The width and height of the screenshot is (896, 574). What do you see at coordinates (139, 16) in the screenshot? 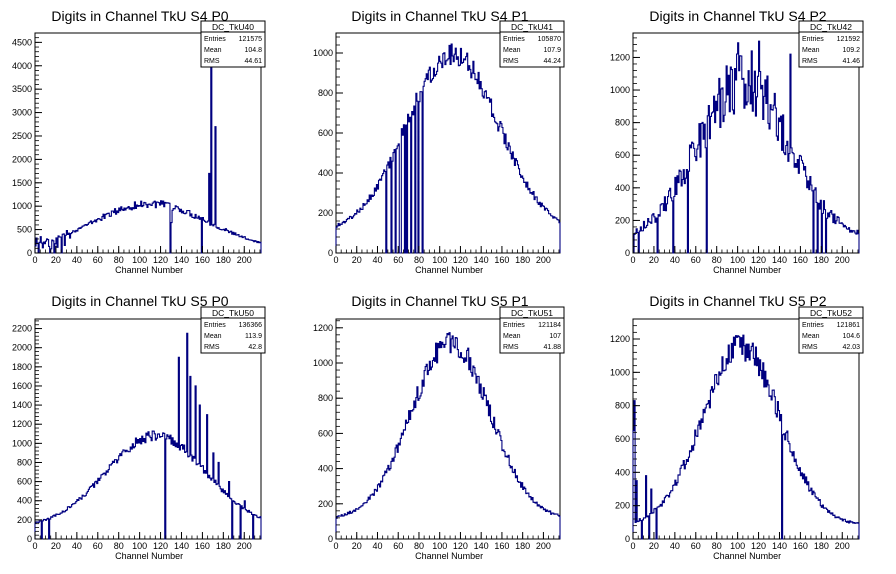
I see `chart-title: Digits in Channel TkU S4 P0` at bounding box center [139, 16].